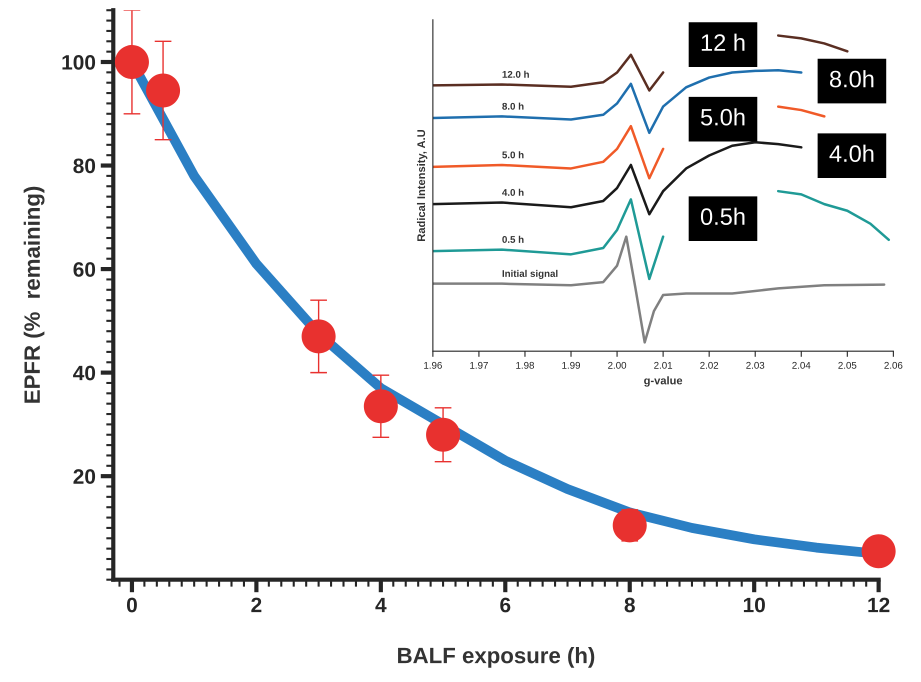  What do you see at coordinates (525, 365) in the screenshot?
I see `x-tick-label: 1.98` at bounding box center [525, 365].